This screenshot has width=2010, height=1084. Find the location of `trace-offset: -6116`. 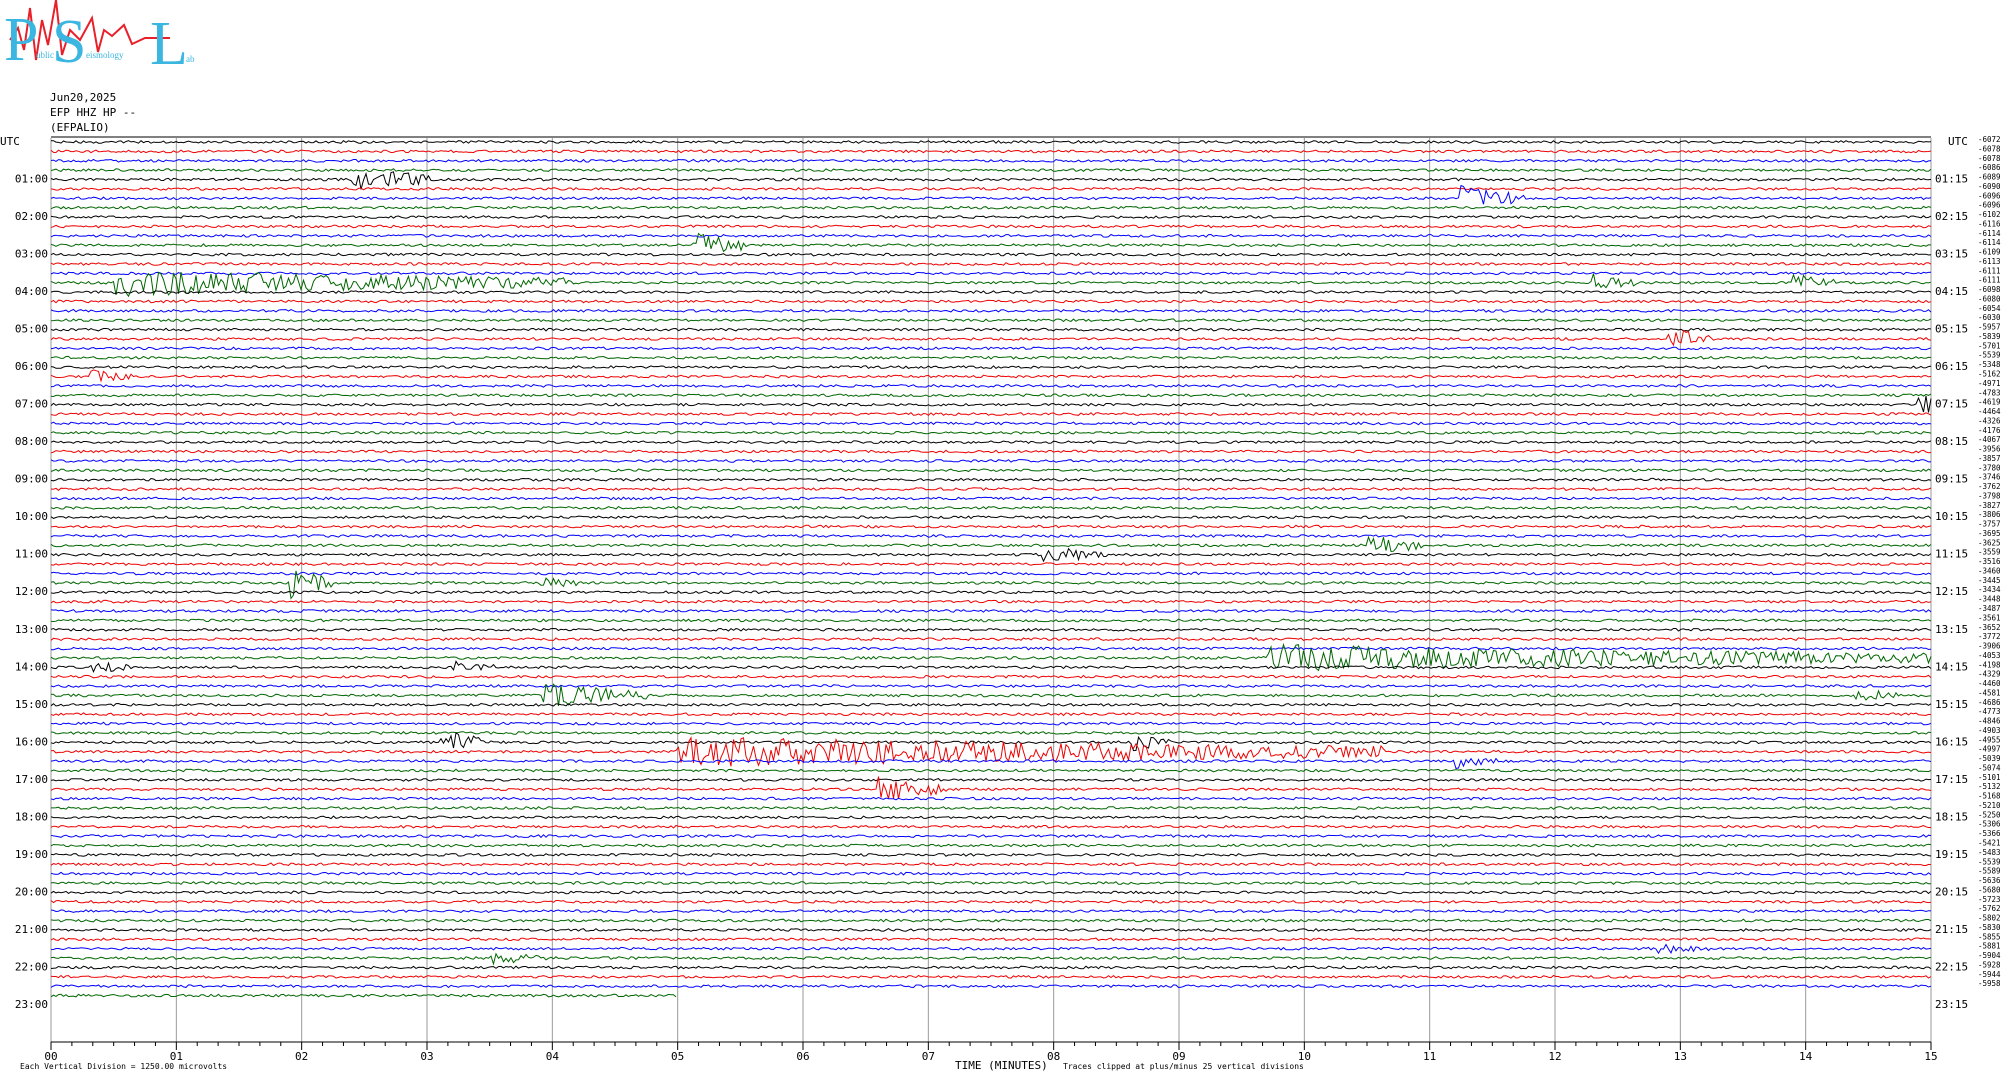

trace-offset: -6116 is located at coordinates (1989, 223).